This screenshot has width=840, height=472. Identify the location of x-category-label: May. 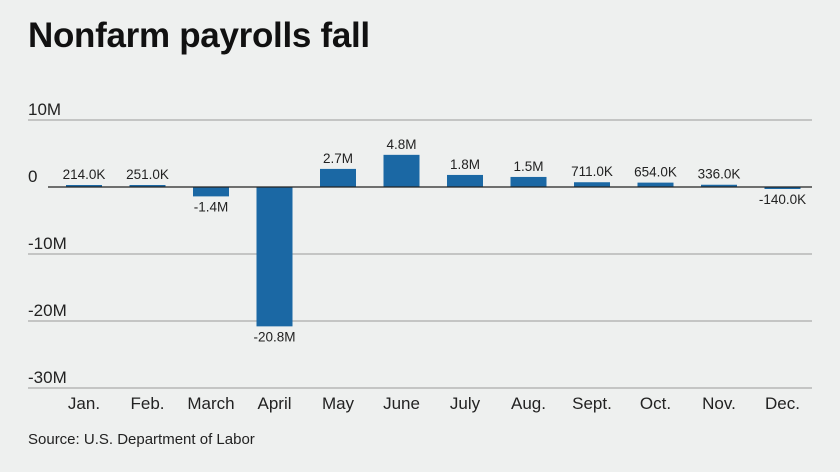
(338, 403).